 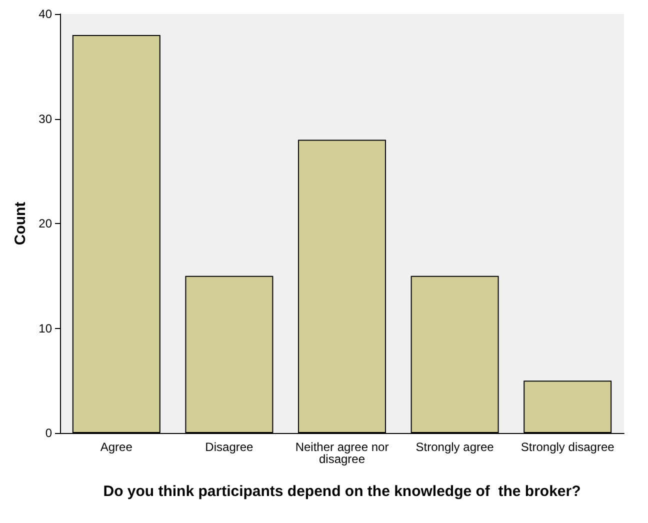 What do you see at coordinates (342, 491) in the screenshot?
I see `x-axis-title: Do you think participants depend on the knowledge of the broker?` at bounding box center [342, 491].